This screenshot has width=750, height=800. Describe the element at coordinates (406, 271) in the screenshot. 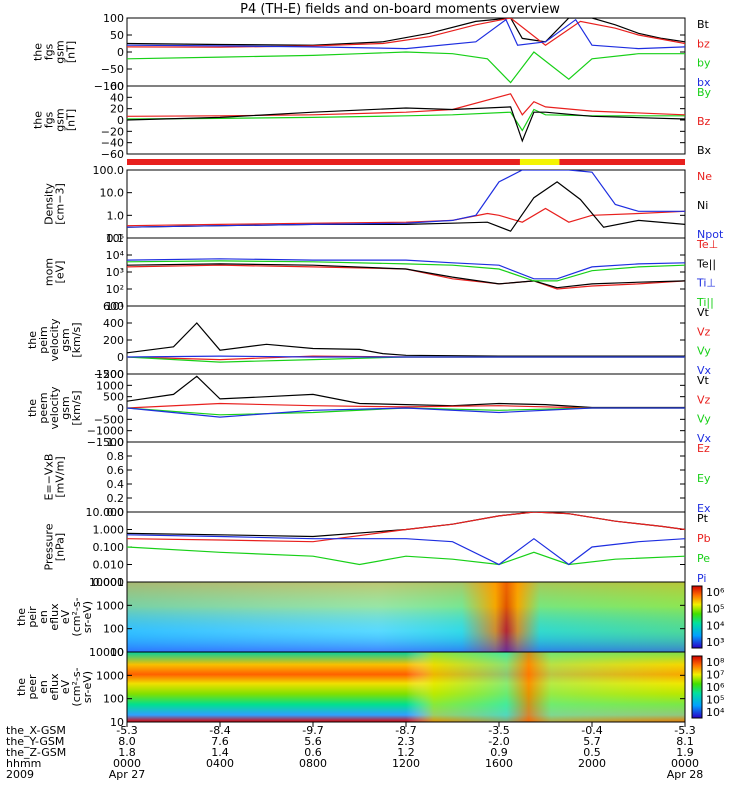

I see `series-Ti||-line` at that location.